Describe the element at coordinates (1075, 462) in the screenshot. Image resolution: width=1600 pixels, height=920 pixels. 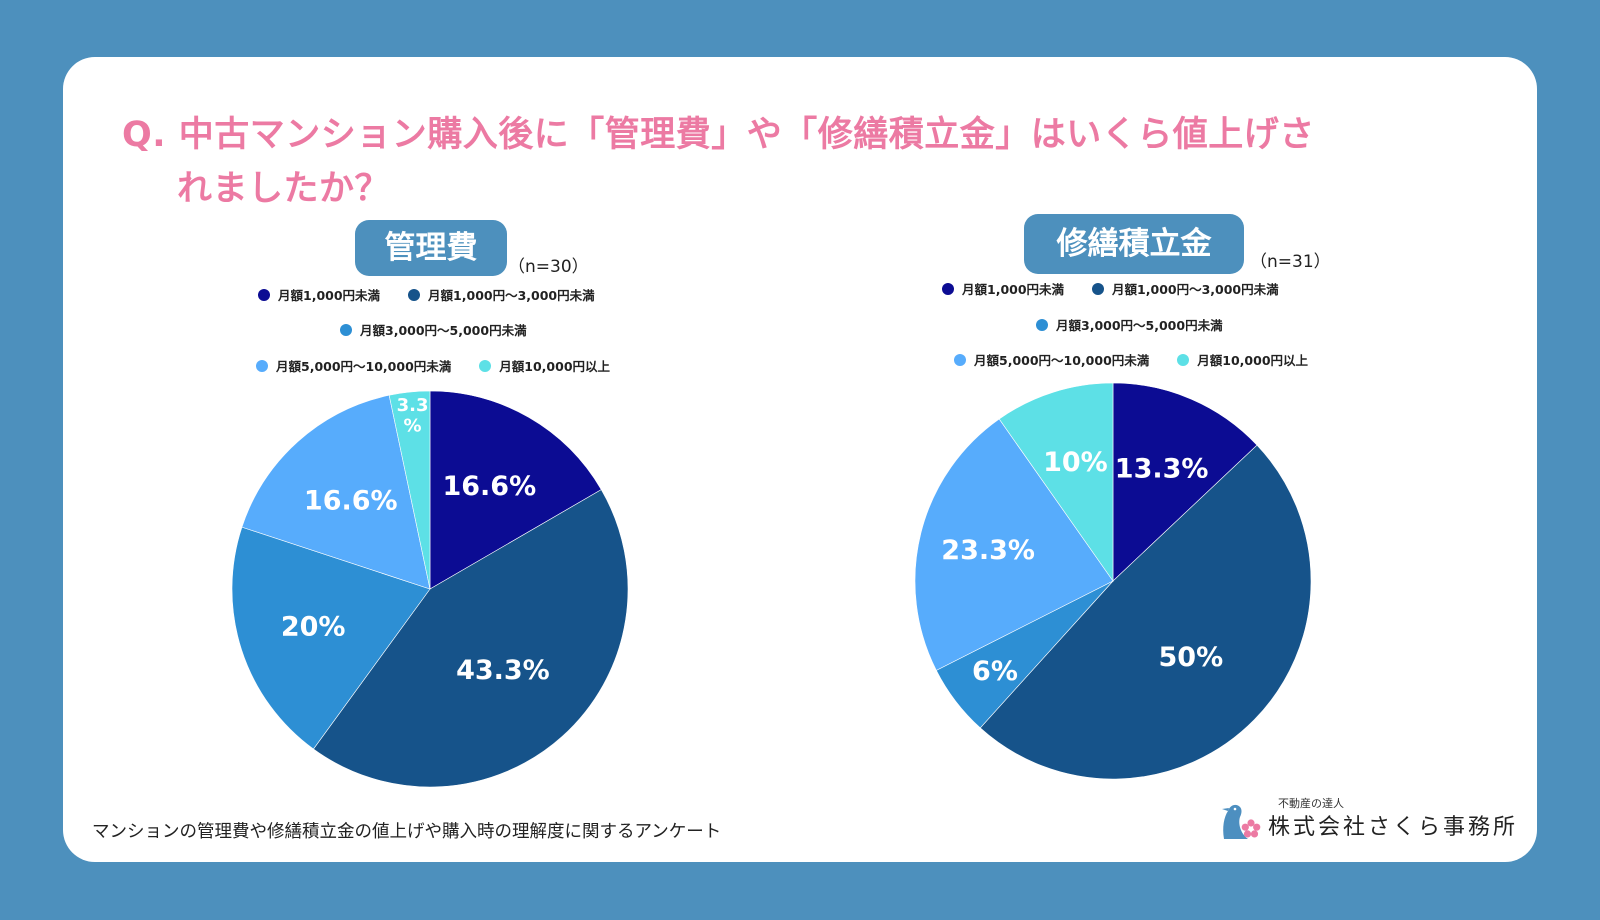
I see `pie-data-label: 10%` at that location.